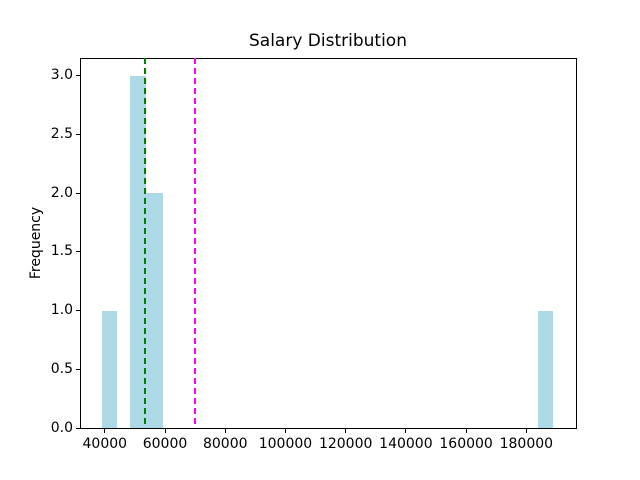 The image size is (640, 480). What do you see at coordinates (345, 444) in the screenshot?
I see `x-tick-label: 120000` at bounding box center [345, 444].